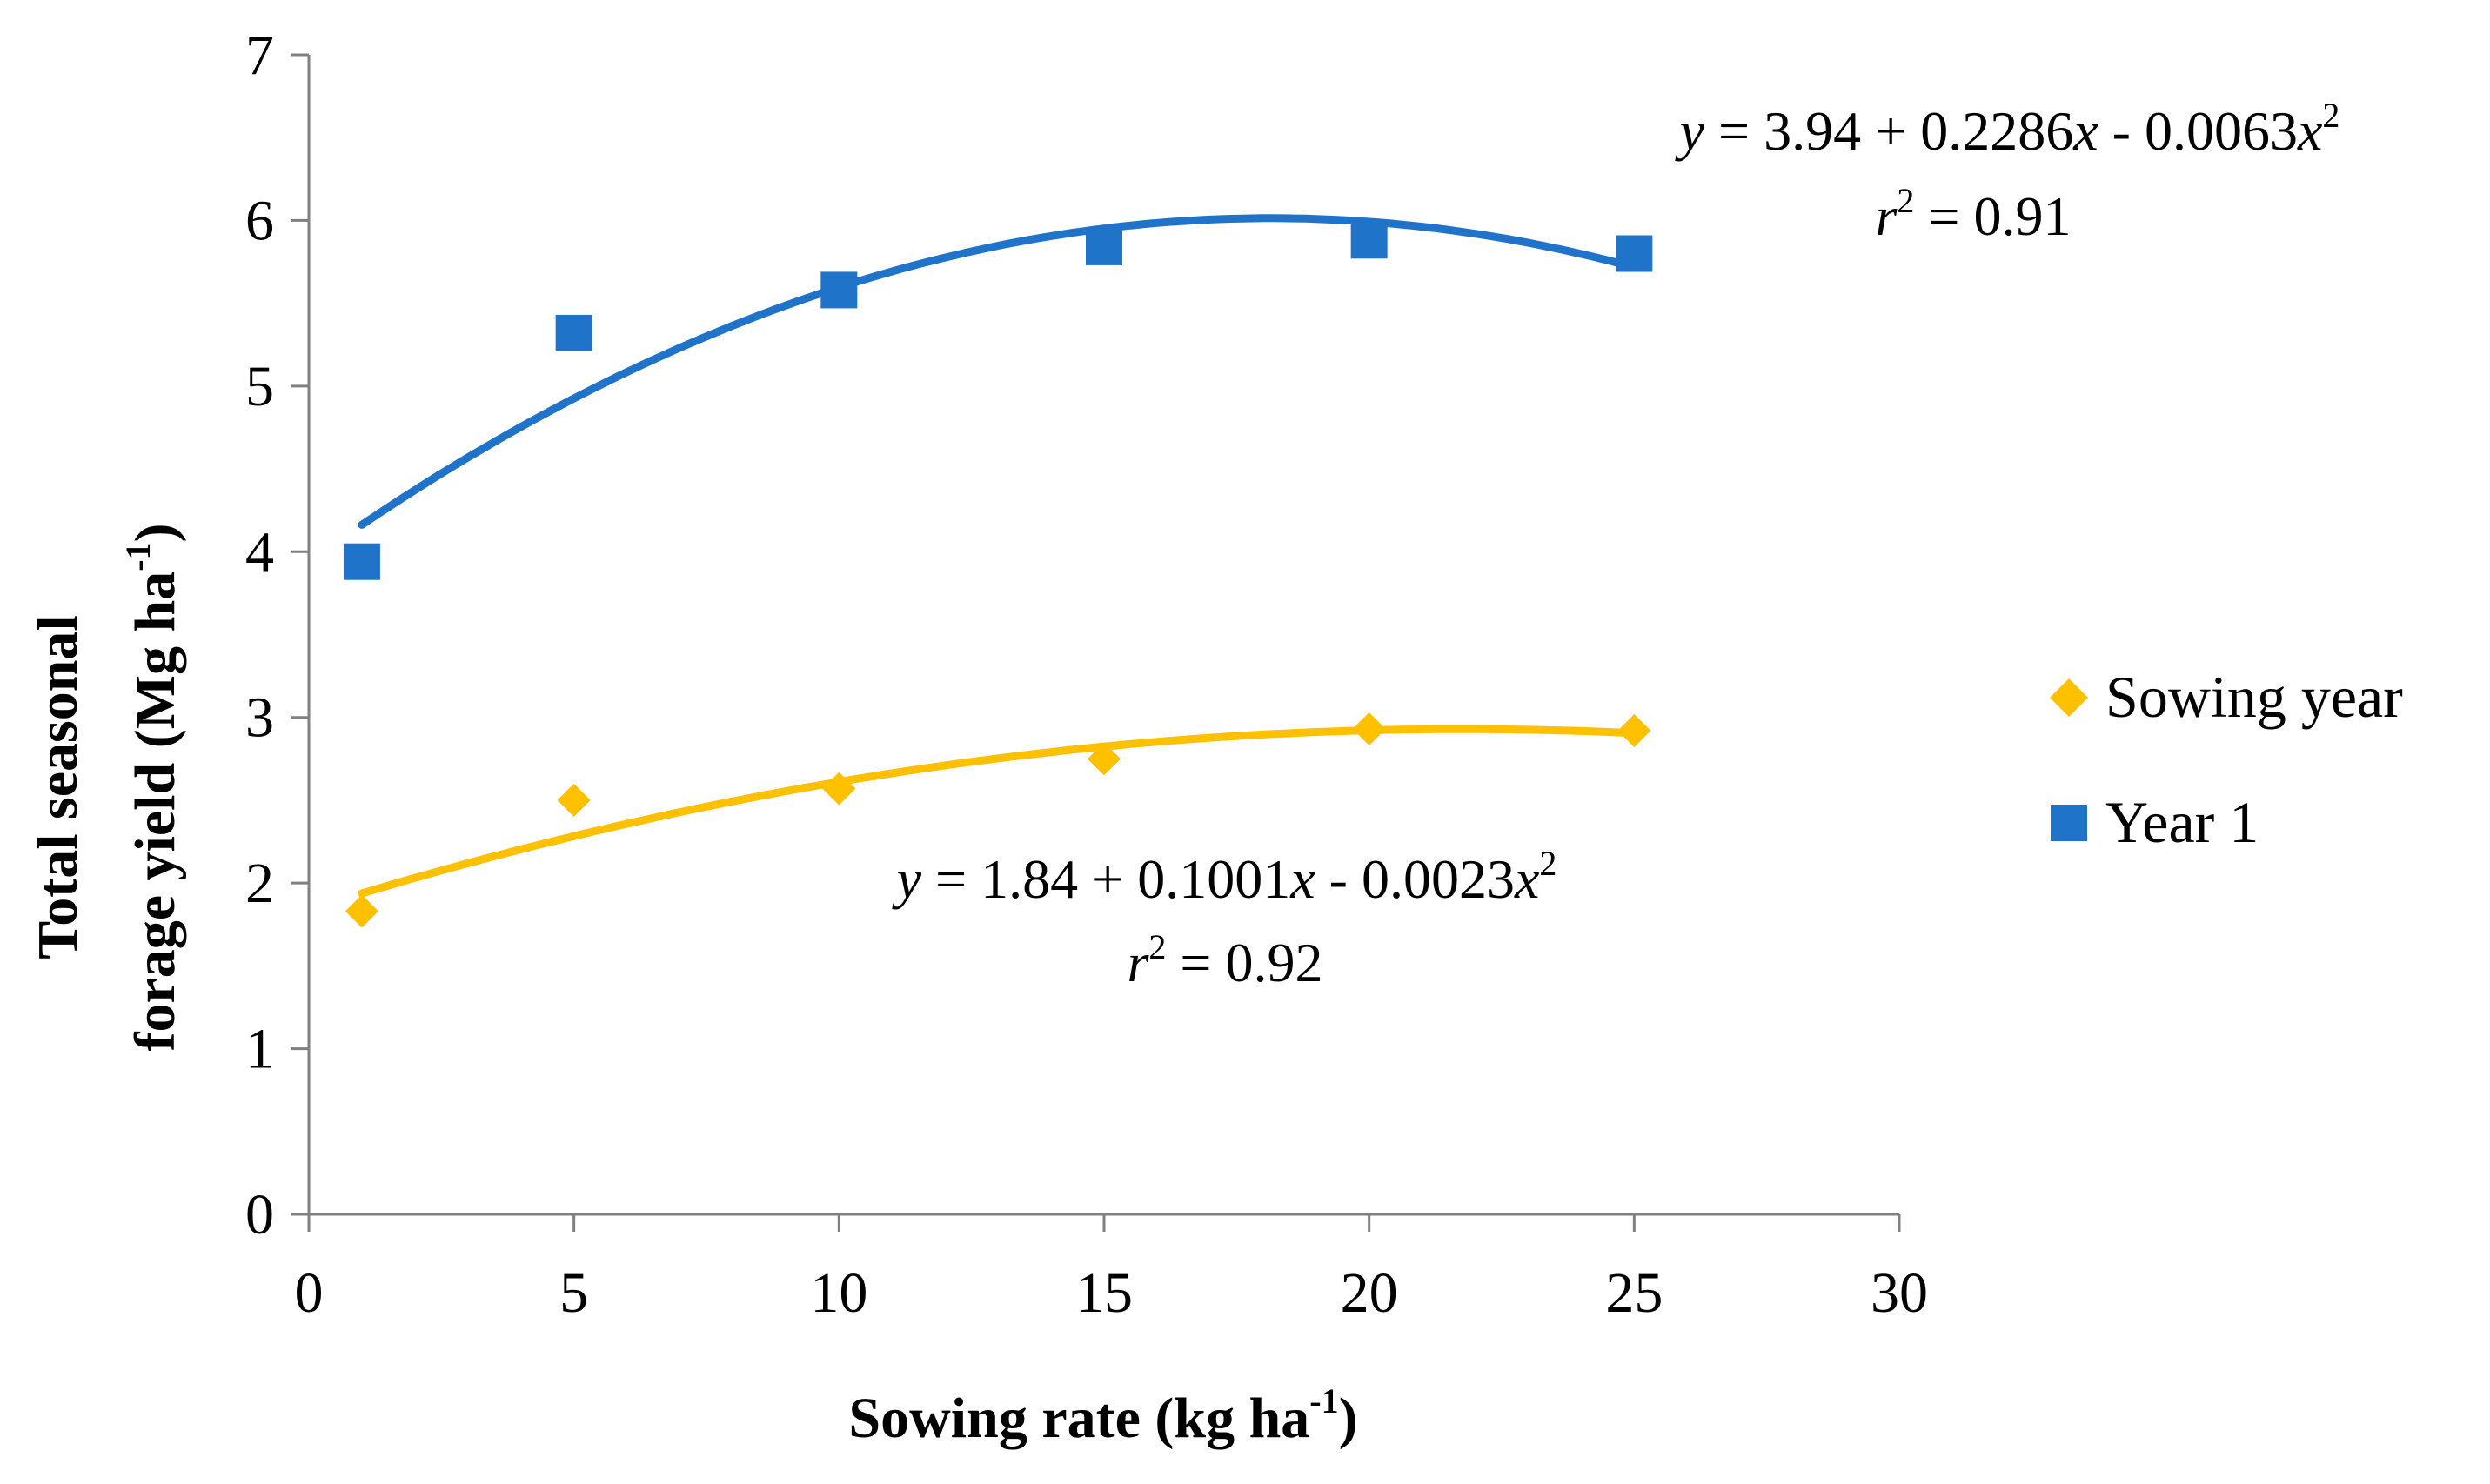  I want to click on sowing-year-trendline, so click(998, 811).